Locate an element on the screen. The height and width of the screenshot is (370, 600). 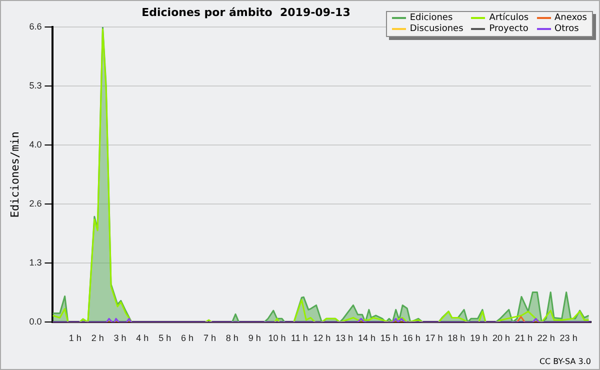
x-tick-label: 6 h is located at coordinates (187, 338).